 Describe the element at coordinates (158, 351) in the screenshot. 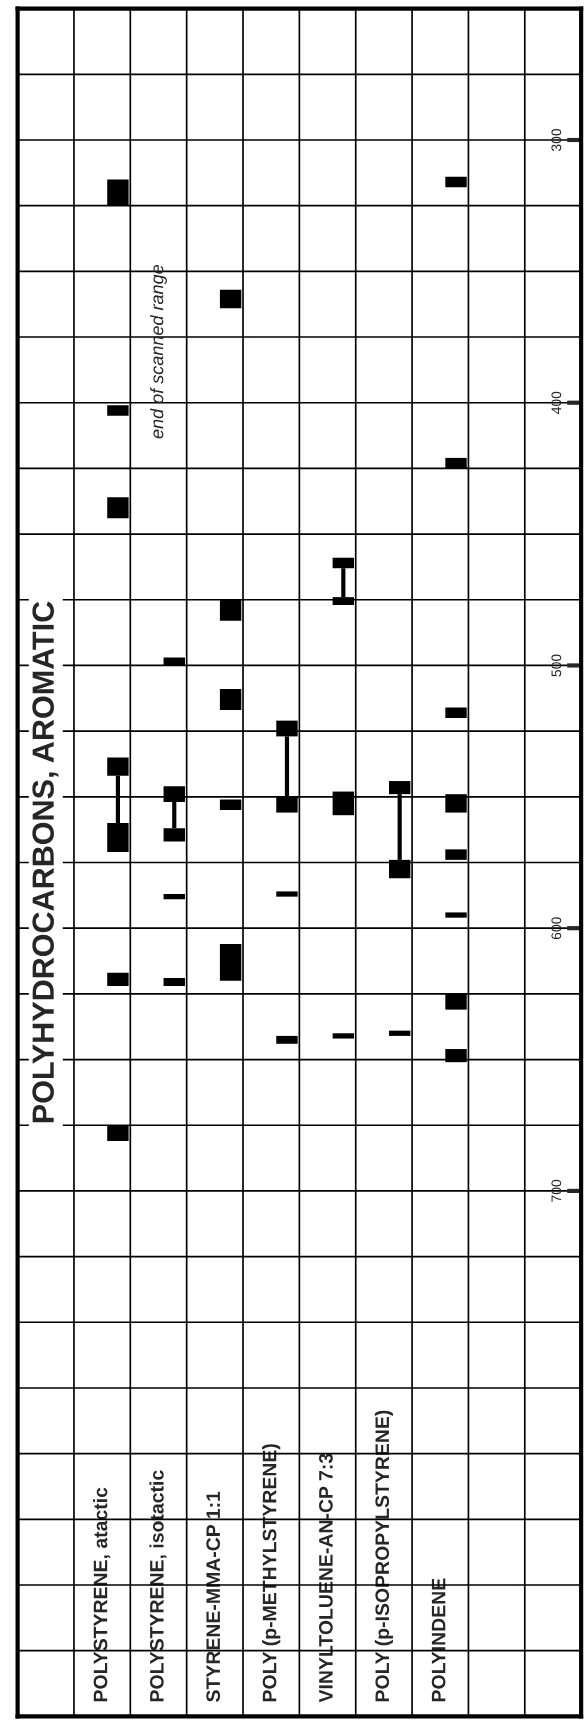

I see `annotation: end of scanned range` at that location.